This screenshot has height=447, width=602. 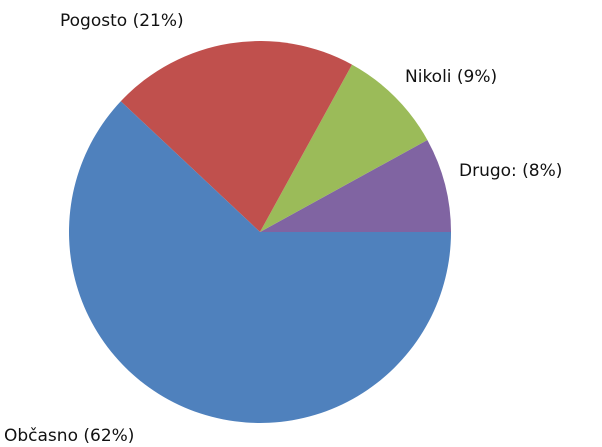 I want to click on slice-label: Nikoli (9%), so click(x=451, y=77).